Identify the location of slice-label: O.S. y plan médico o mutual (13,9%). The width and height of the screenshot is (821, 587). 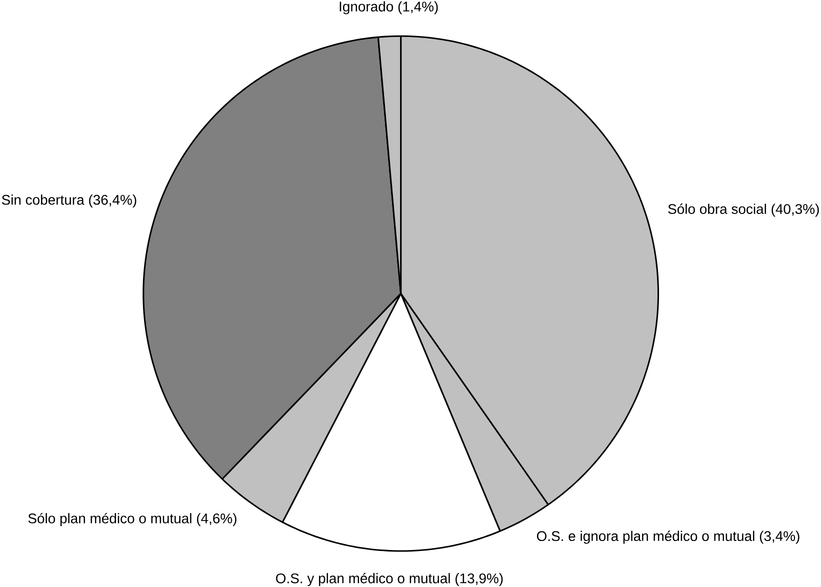
(389, 579).